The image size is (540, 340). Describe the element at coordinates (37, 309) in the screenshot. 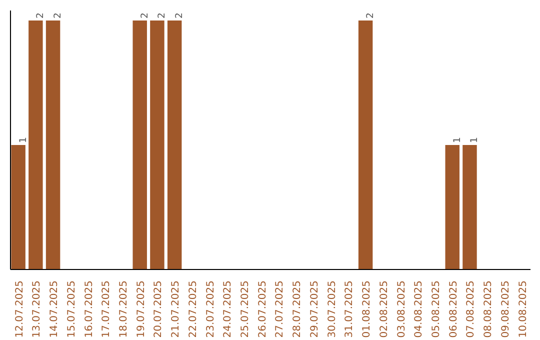

I see `x-tick-label: 13.07.2025` at that location.